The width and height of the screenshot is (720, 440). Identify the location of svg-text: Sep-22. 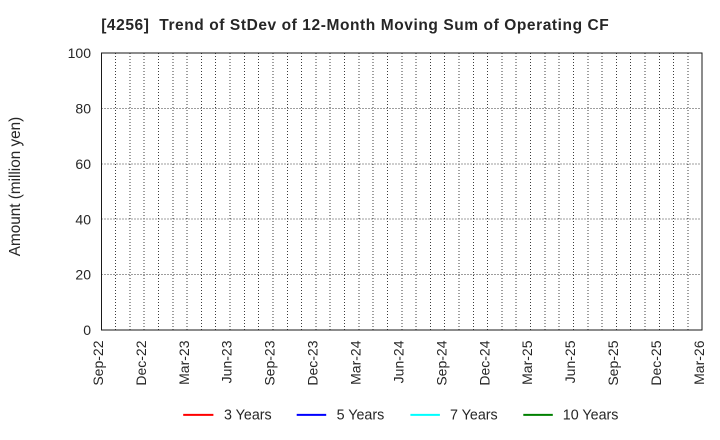
(98, 362).